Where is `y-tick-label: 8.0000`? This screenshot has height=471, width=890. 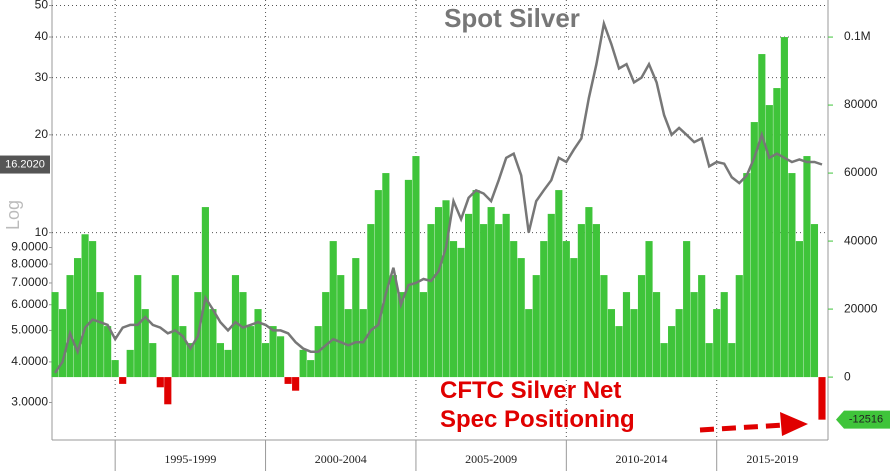
y-tick-label: 8.0000 is located at coordinates (29, 263).